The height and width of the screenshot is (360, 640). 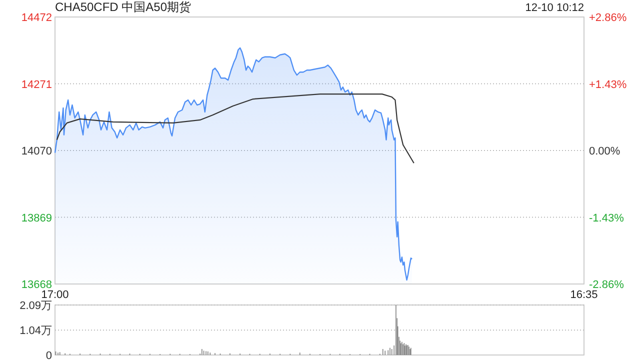 I want to click on y-tick-label: 13668, so click(x=36, y=285).